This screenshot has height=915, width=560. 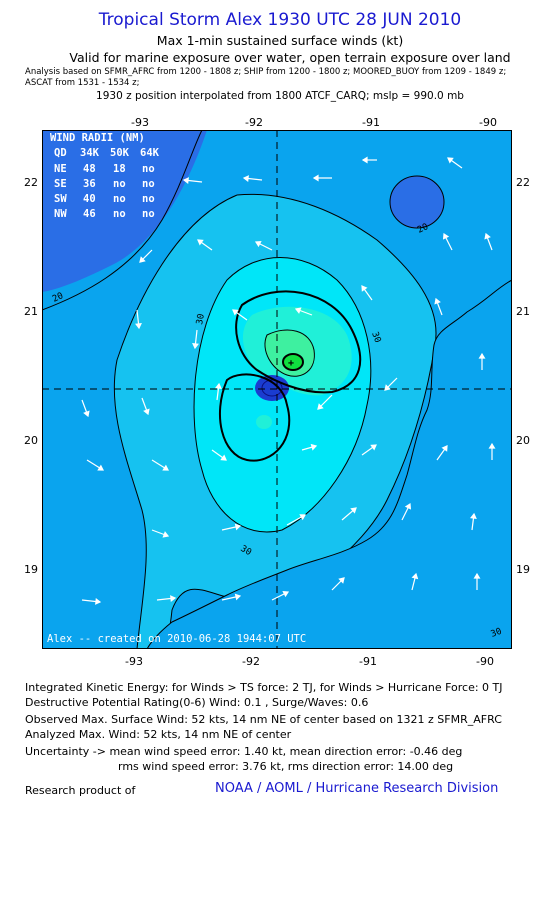 I want to click on lon-tick-top: -91, so click(x=371, y=122).